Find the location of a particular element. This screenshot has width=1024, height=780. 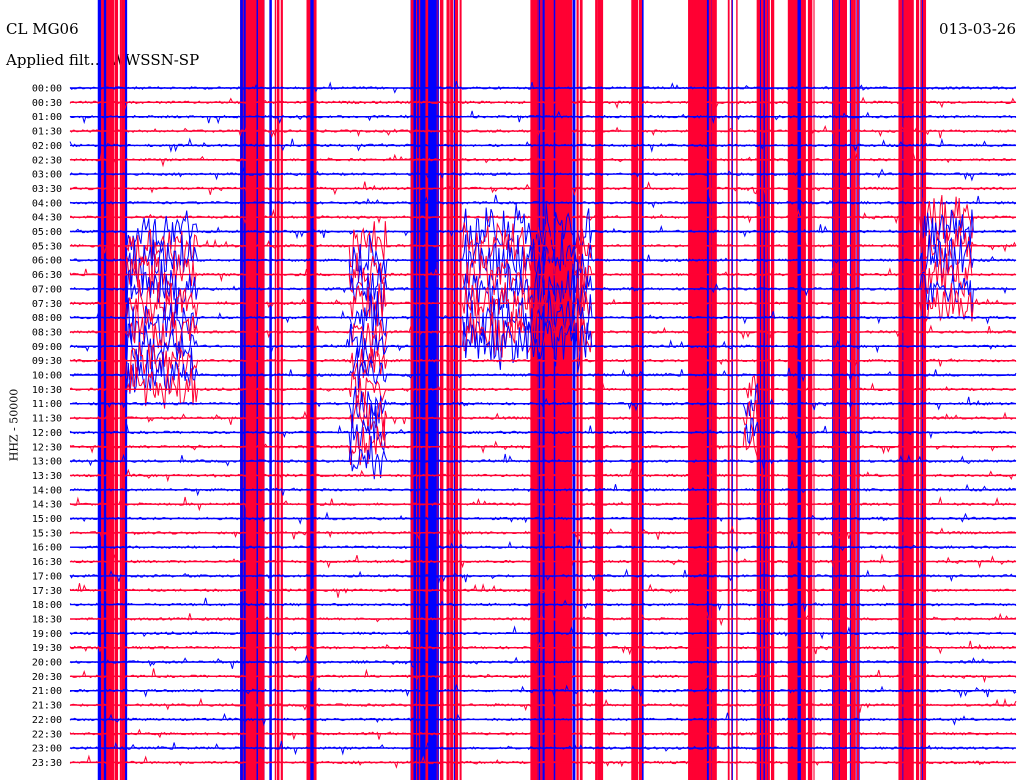

row-label: 14:00 is located at coordinates (47, 490).